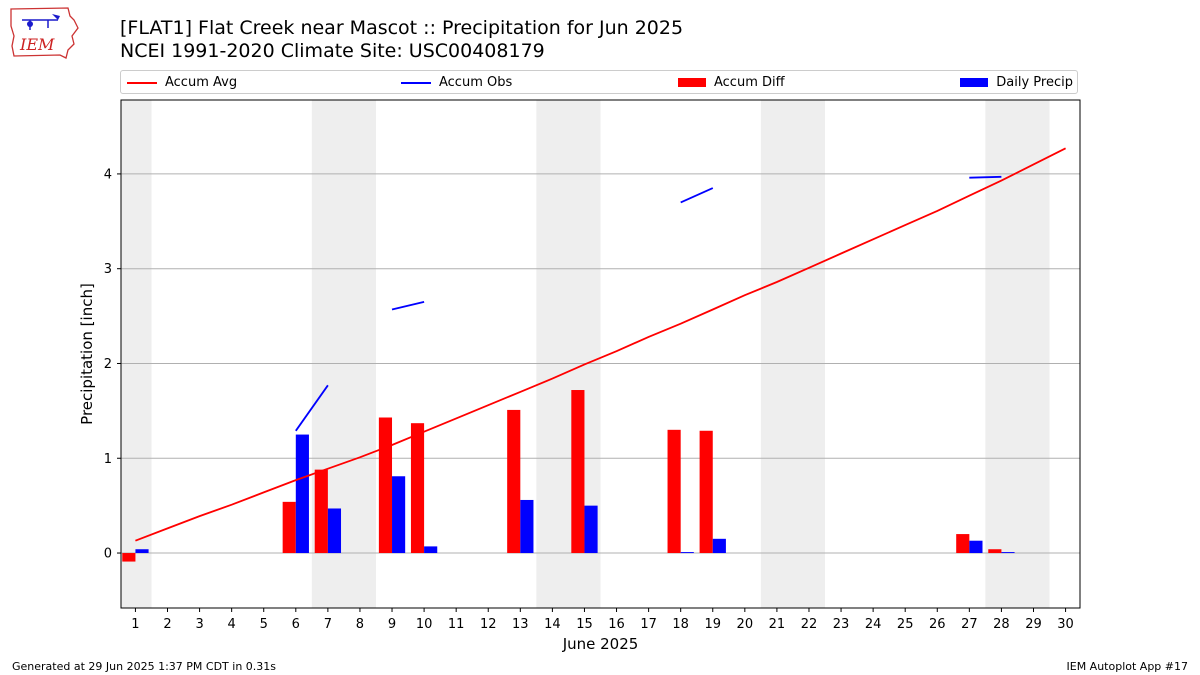 The height and width of the screenshot is (675, 1200). I want to click on y-axis-label: Precipitation [inch], so click(87, 354).